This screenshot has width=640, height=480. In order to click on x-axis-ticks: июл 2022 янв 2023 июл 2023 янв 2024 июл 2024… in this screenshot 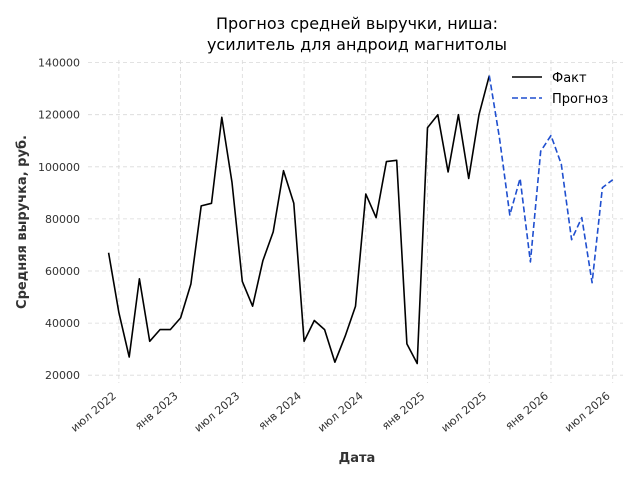, I will do `click(340, 411)`.